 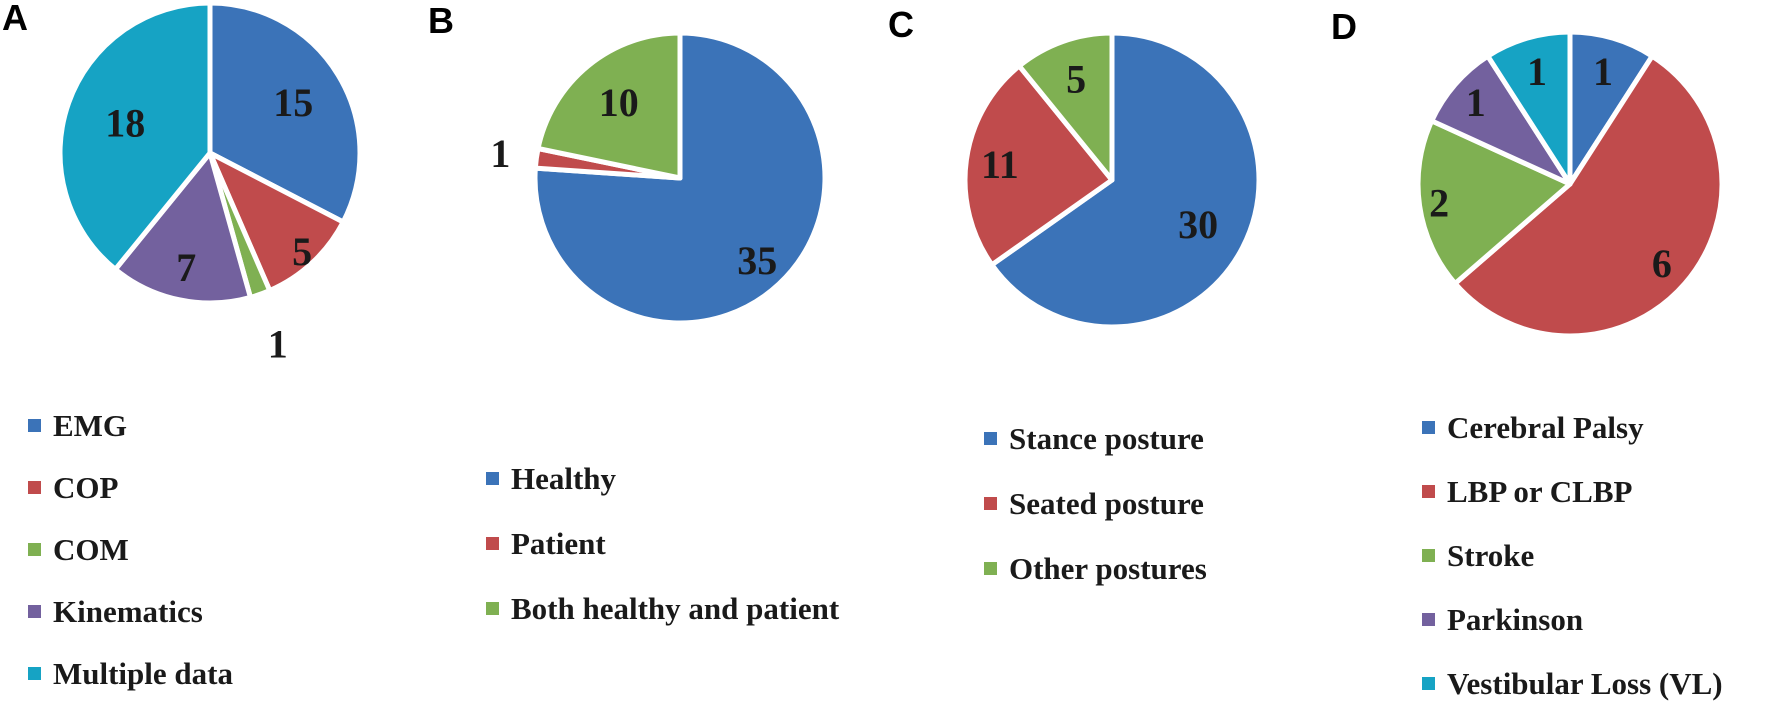 I want to click on legend-label-parkinson: Parkinson, so click(x=1515, y=619).